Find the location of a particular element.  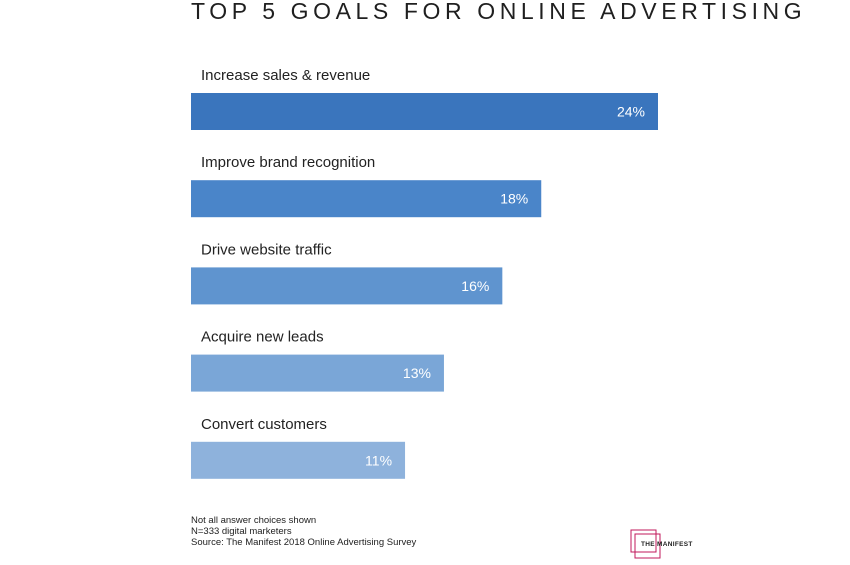

footer-note-sample: N=333 digital marketers is located at coordinates (241, 531).